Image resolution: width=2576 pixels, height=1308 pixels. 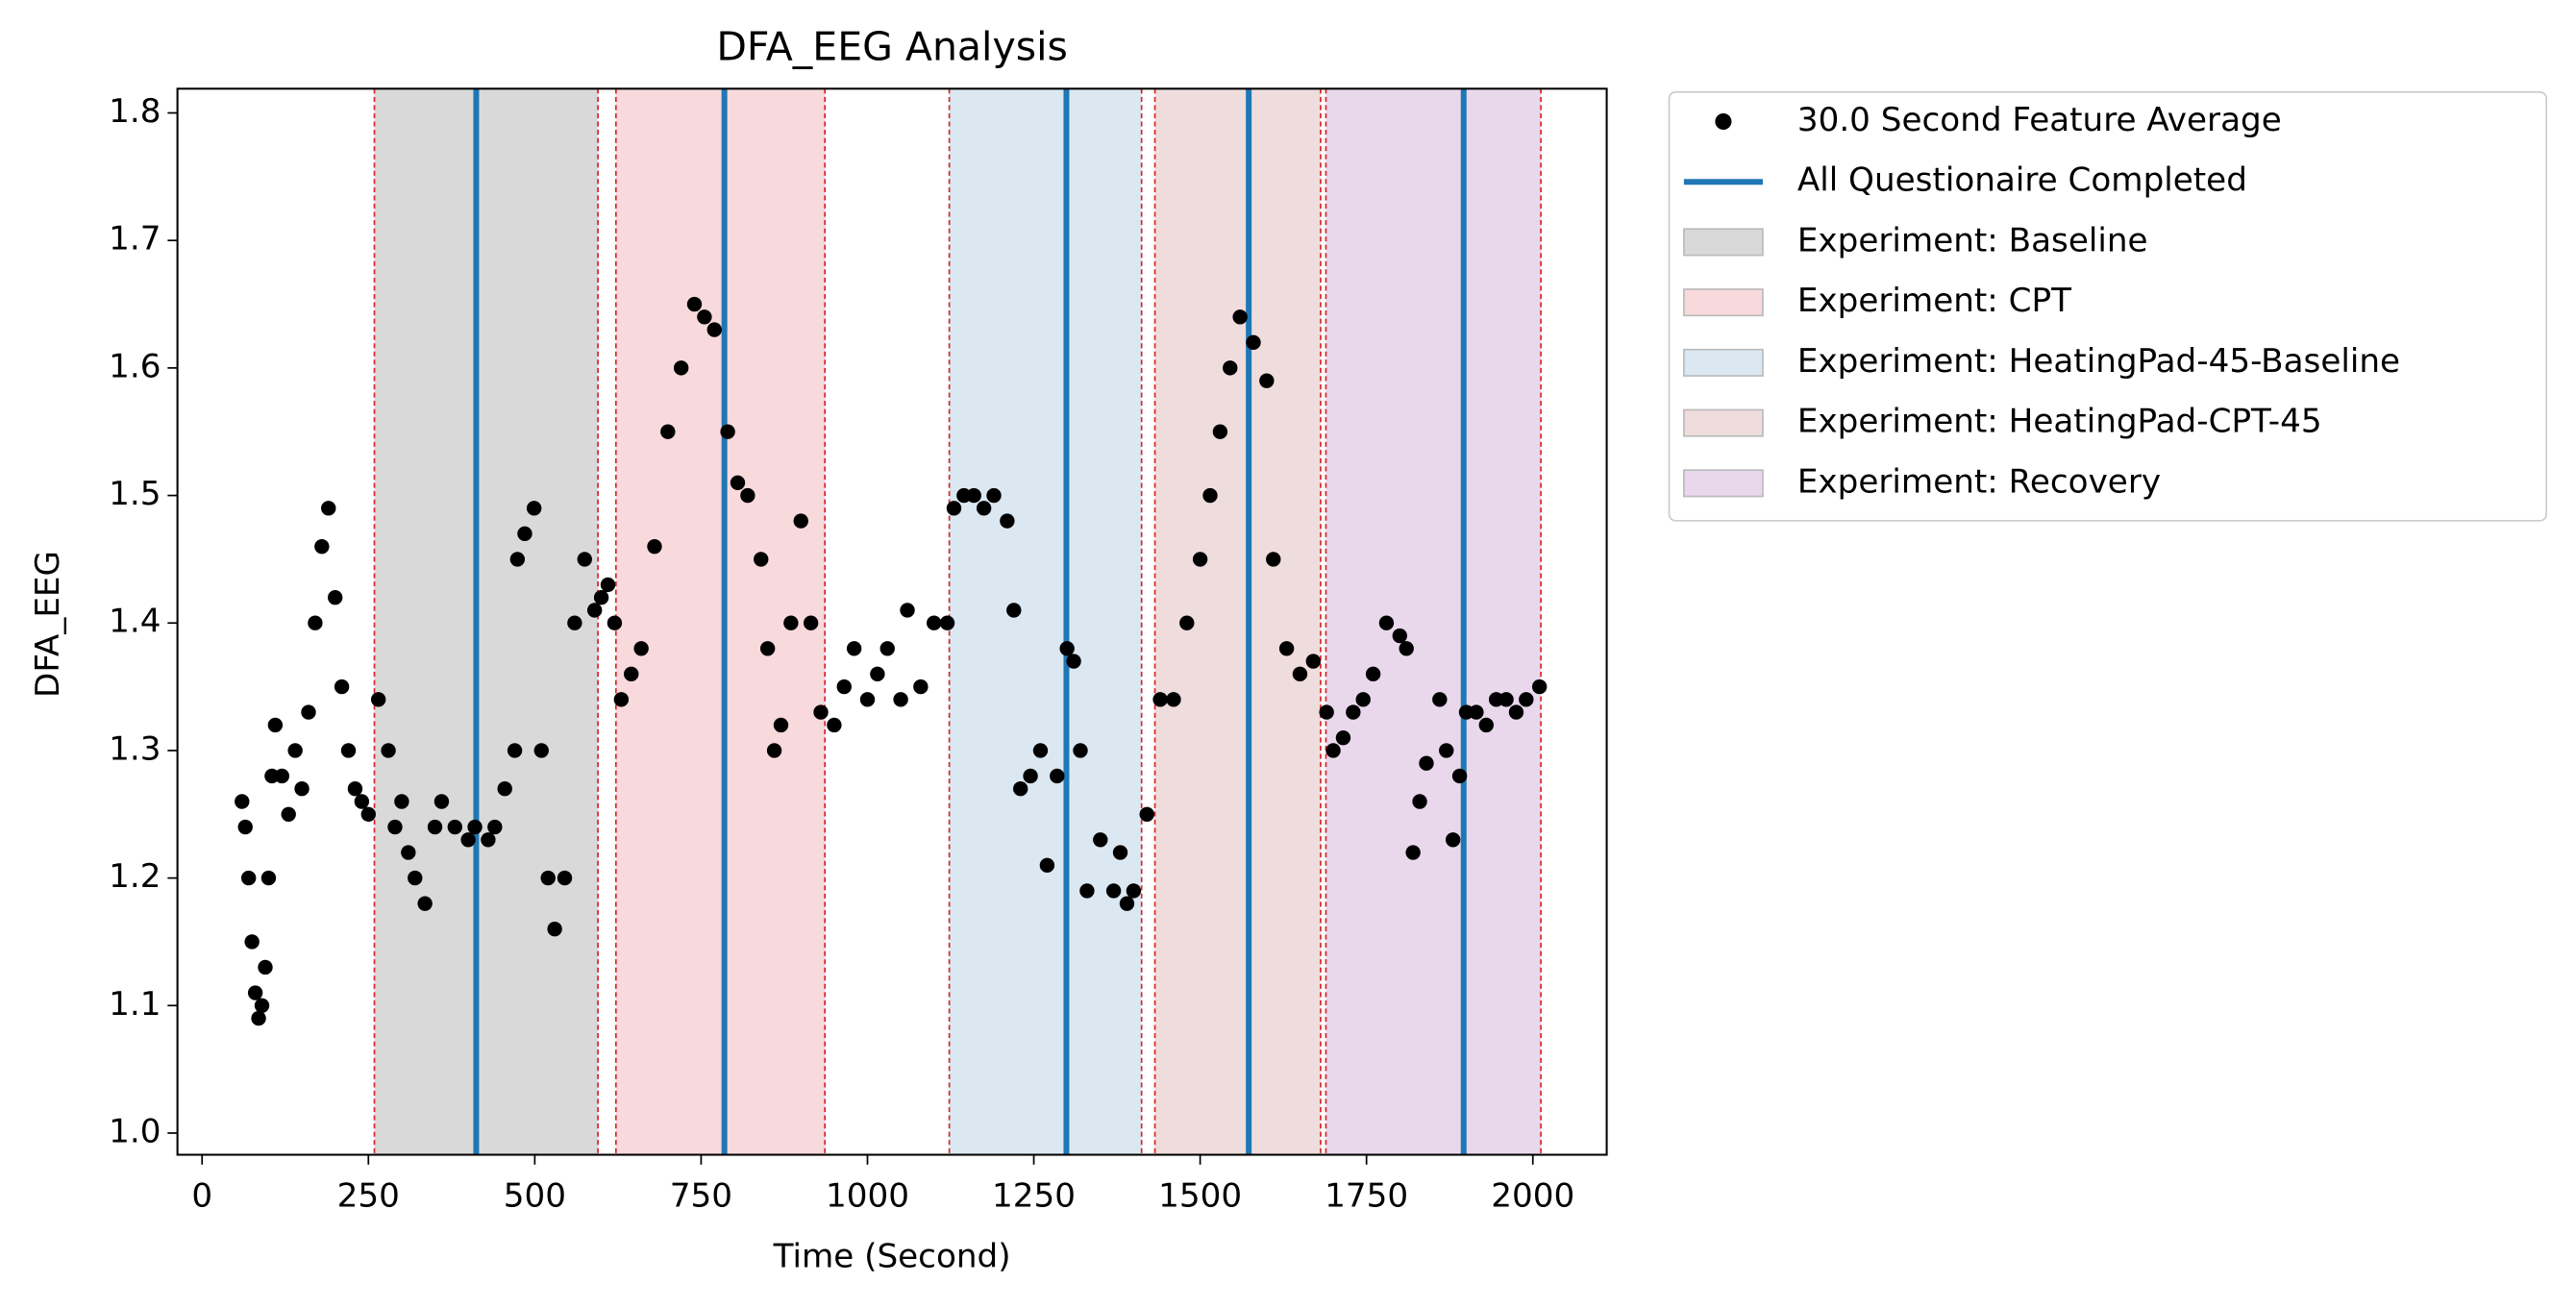 I want to click on x-tick-label: 1250, so click(x=1034, y=1196).